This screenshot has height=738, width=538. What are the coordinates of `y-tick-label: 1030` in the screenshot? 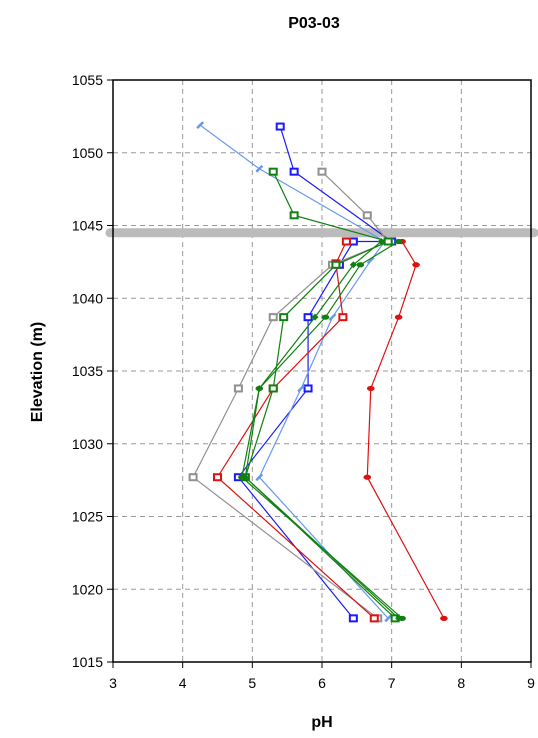 It's located at (87, 444).